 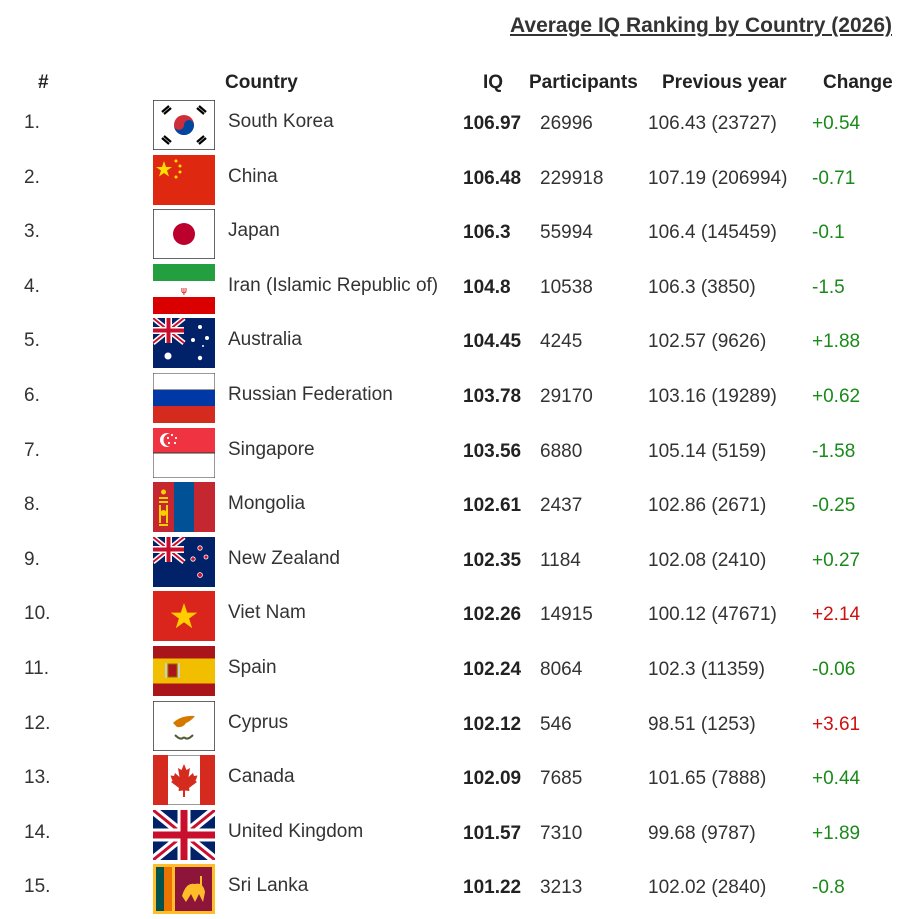 What do you see at coordinates (707, 451) in the screenshot?
I see `previous-year-value: 105.14 (5159)` at bounding box center [707, 451].